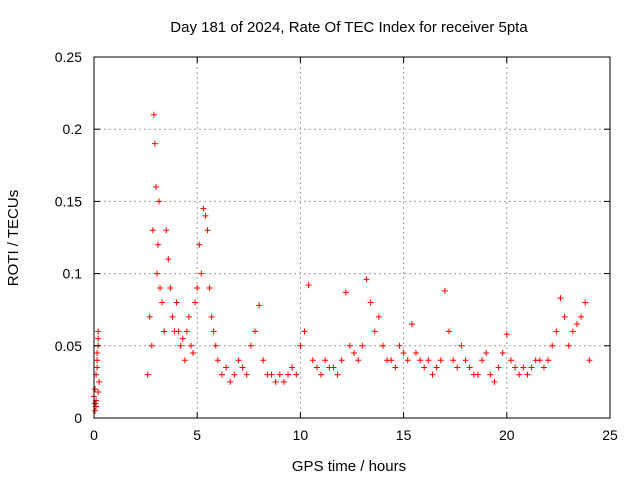  I want to click on y-tick-label: 0.1, so click(73, 274).